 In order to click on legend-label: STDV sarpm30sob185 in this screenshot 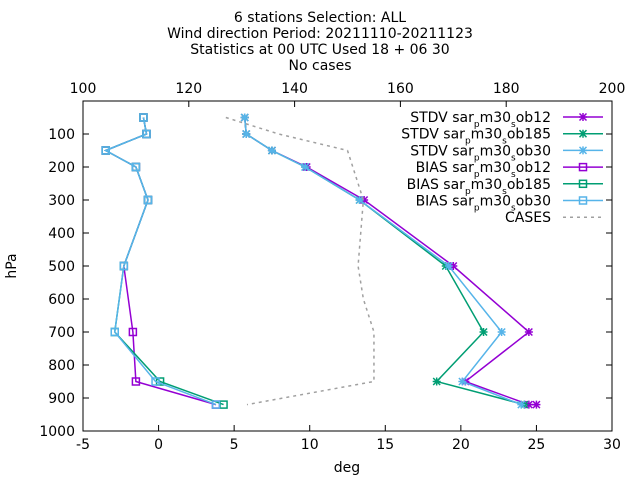, I will do `click(476, 137)`.